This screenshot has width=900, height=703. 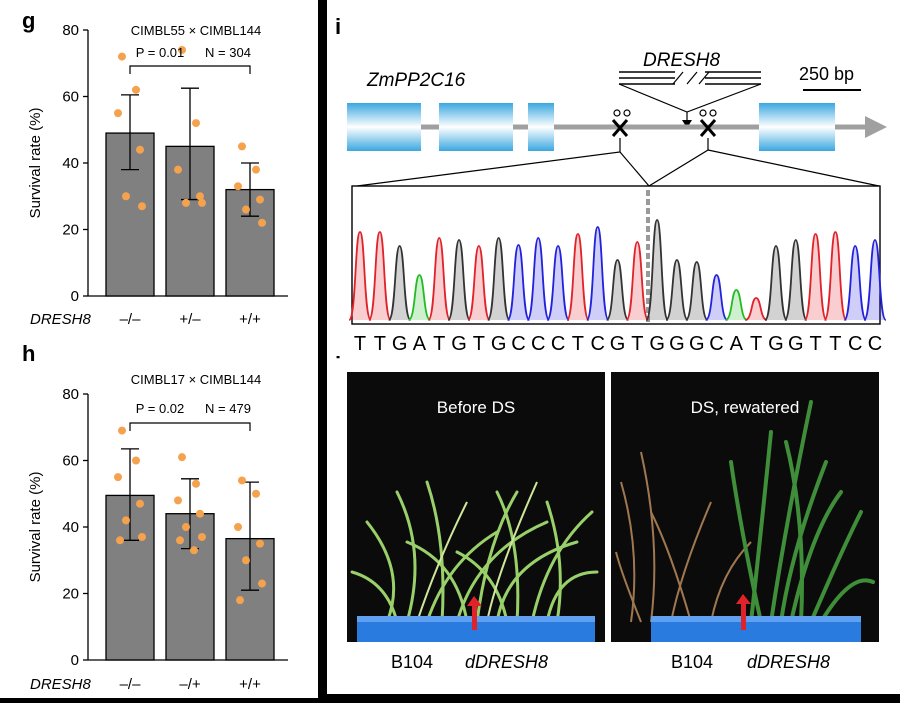 I want to click on category-axis-label: DRESH8, so click(x=61, y=319).